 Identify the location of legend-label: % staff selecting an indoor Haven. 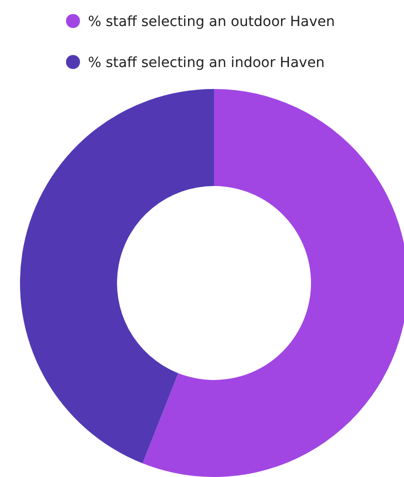
(206, 63).